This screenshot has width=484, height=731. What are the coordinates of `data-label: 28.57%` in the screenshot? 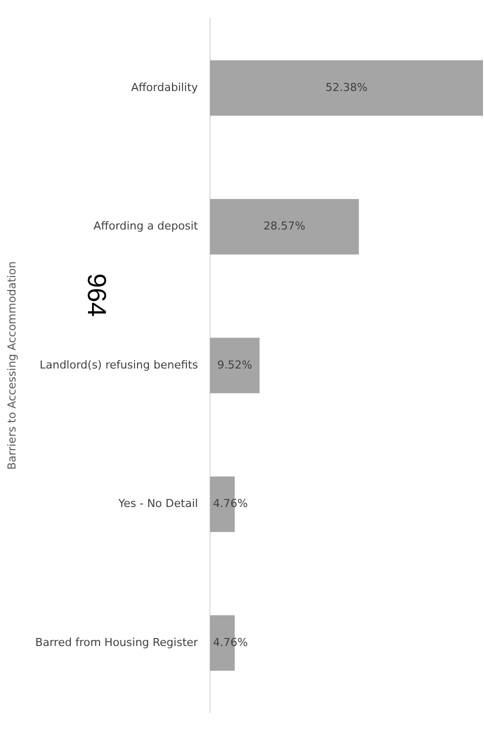 It's located at (284, 226).